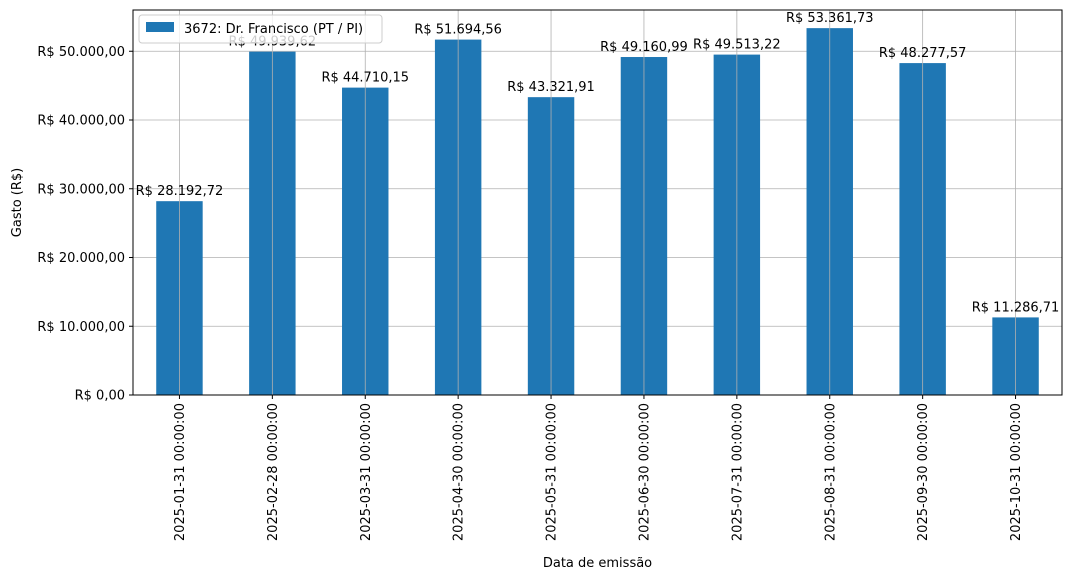 The width and height of the screenshot is (1072, 580). I want to click on data-label: R$ 43.321,91, so click(551, 87).